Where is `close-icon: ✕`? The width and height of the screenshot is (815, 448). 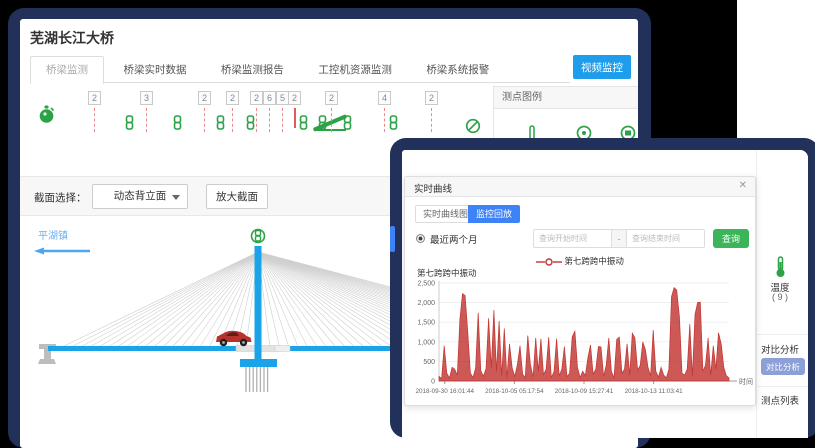 close-icon: ✕ is located at coordinates (742, 185).